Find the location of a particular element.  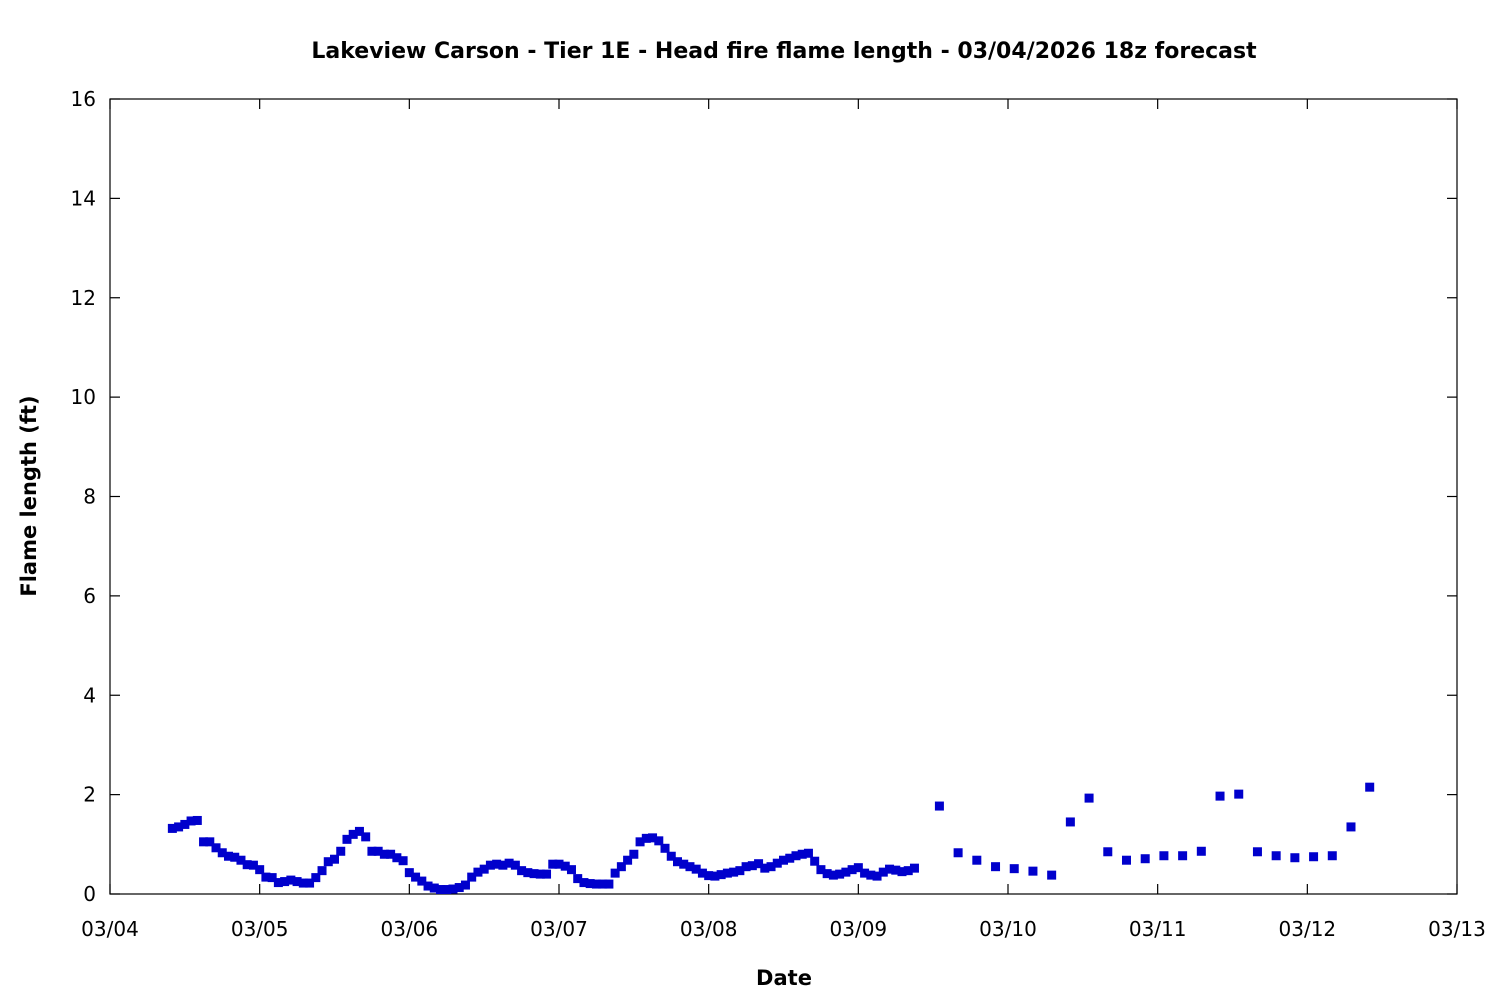

x-tick-label: 03/12 is located at coordinates (1308, 929).